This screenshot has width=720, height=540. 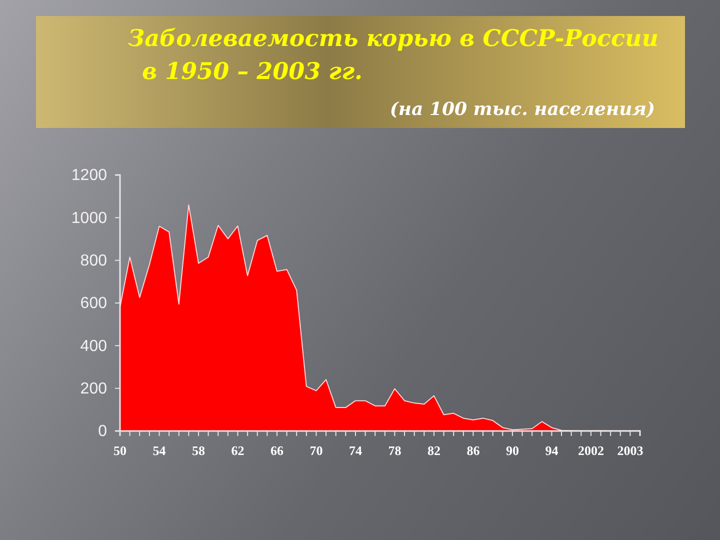 What do you see at coordinates (94, 346) in the screenshot?
I see `y-tick-label: 400` at bounding box center [94, 346].